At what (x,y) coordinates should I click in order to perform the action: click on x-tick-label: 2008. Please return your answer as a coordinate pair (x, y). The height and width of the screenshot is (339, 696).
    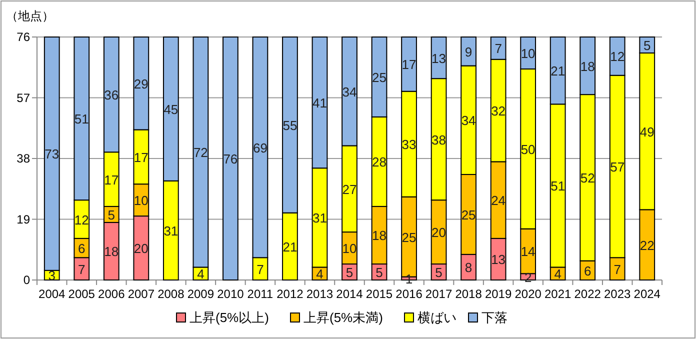
    Looking at the image, I should click on (171, 294).